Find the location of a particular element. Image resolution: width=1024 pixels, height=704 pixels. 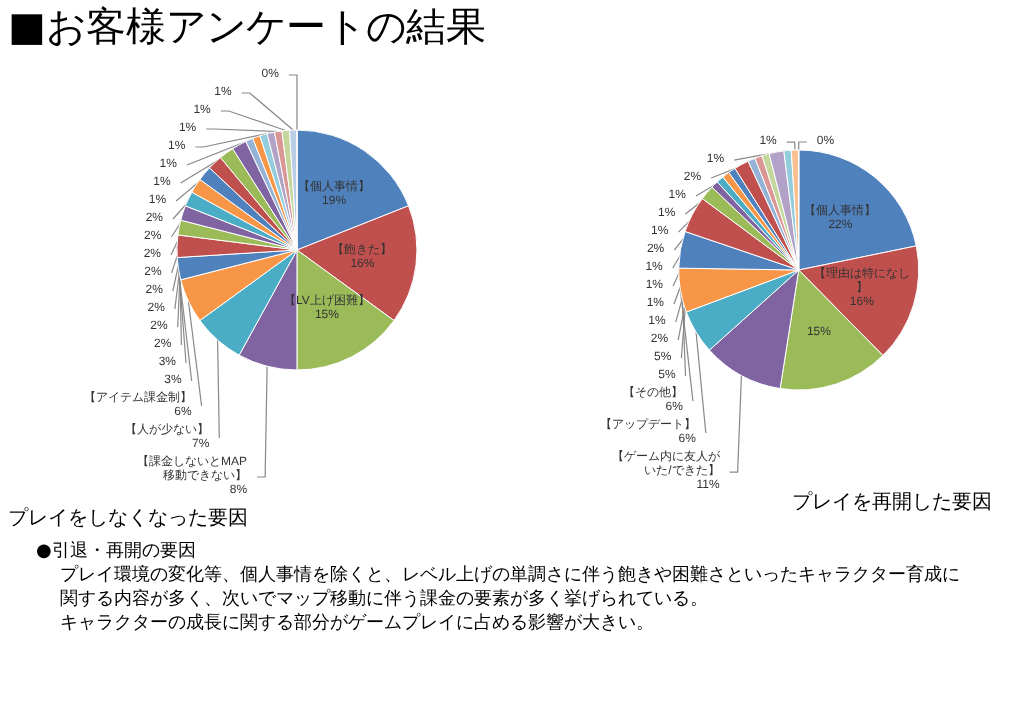

chart-title: ■お客様アンケートの結果 is located at coordinates (247, 27).